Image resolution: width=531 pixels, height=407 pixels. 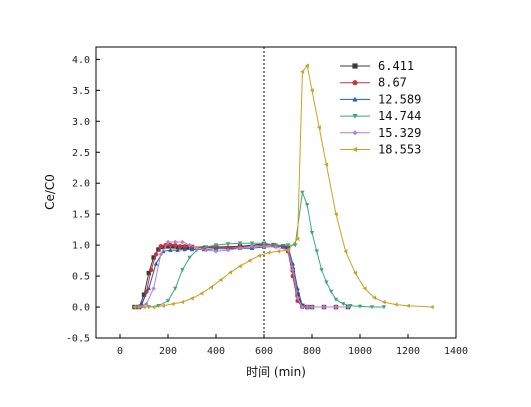 What do you see at coordinates (377, 66) in the screenshot?
I see `legend-item: 6.411` at bounding box center [377, 66].